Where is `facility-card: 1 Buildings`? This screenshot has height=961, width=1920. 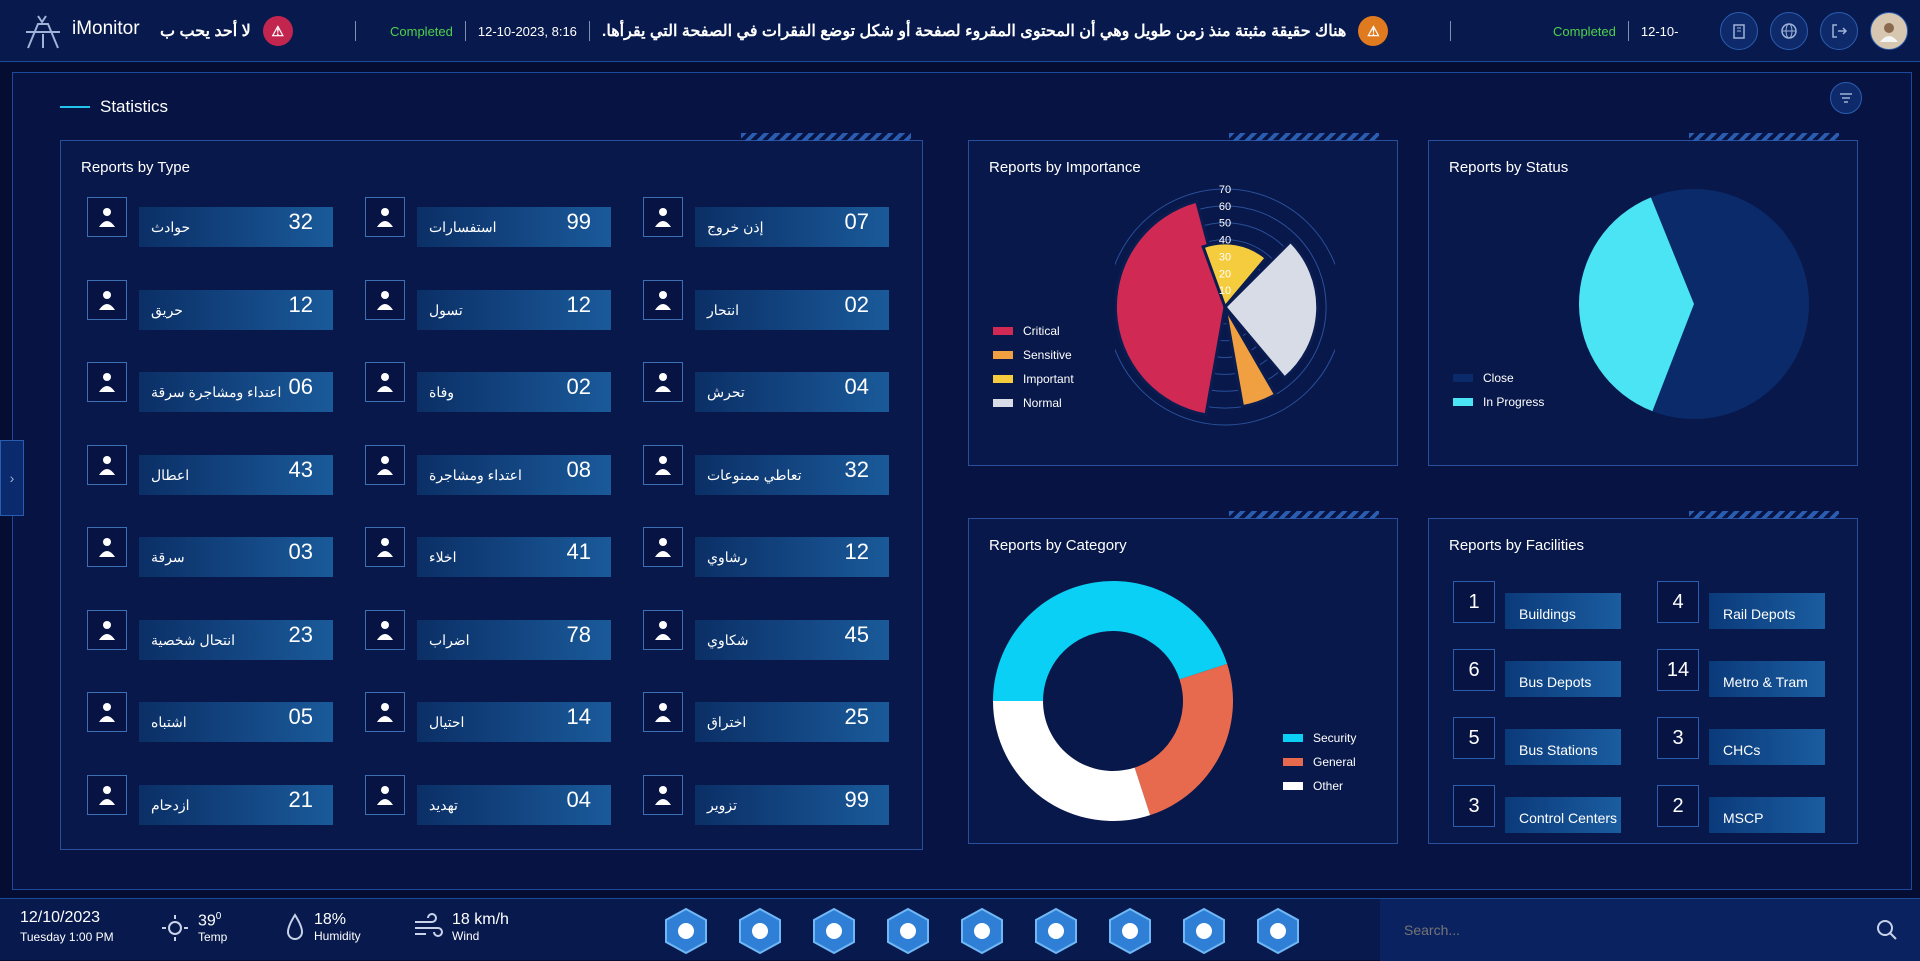 facility-card: 1 Buildings is located at coordinates (1543, 607).